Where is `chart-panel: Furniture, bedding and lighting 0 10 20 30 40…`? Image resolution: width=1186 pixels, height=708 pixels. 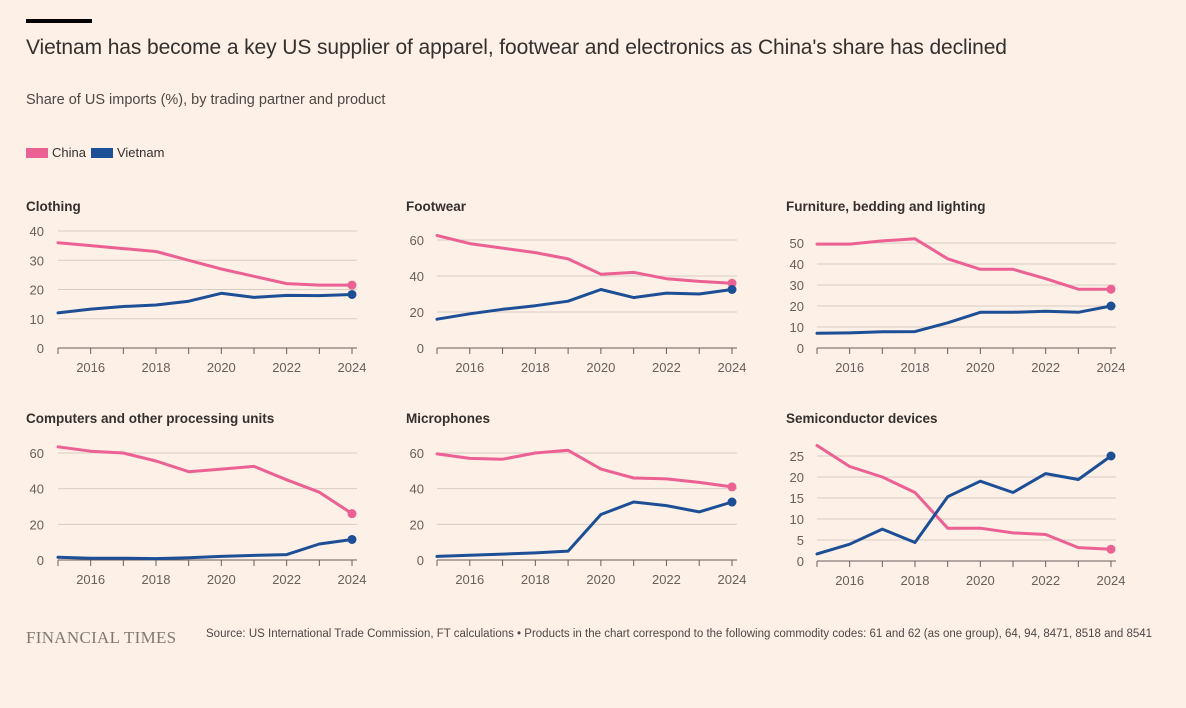
chart-panel: Furniture, bedding and lighting 0 10 20 30 40… is located at coordinates (955, 287).